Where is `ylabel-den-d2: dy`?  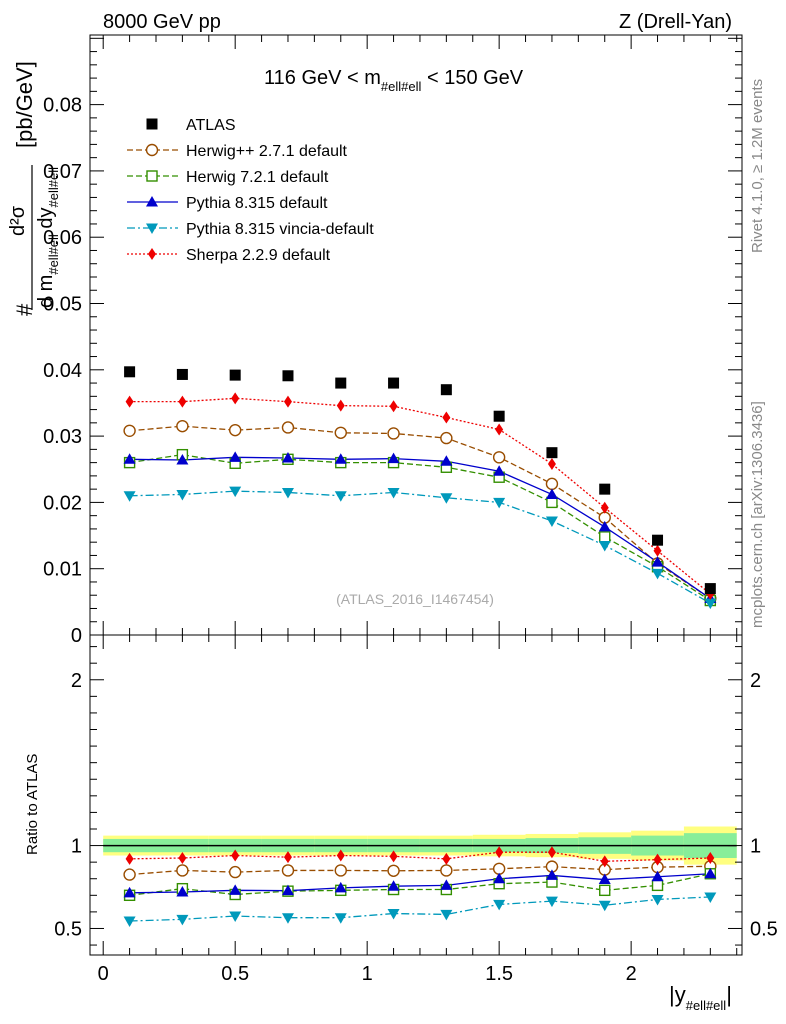
ylabel-den-d2: dy is located at coordinates (46, 220).